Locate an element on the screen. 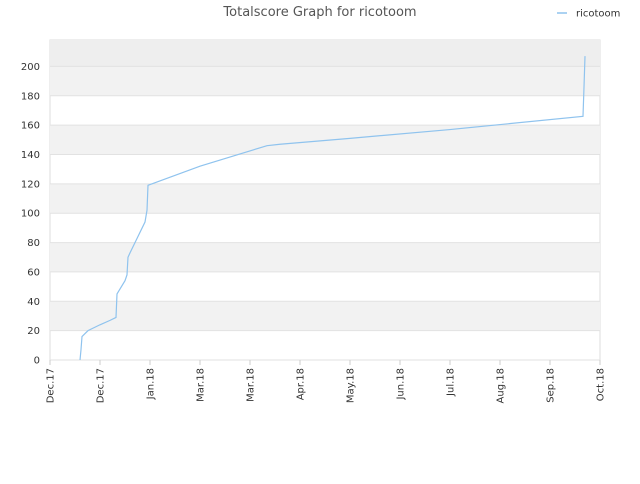 This screenshot has height=484, width=640. x-tick-label: Oct.18 is located at coordinates (601, 384).